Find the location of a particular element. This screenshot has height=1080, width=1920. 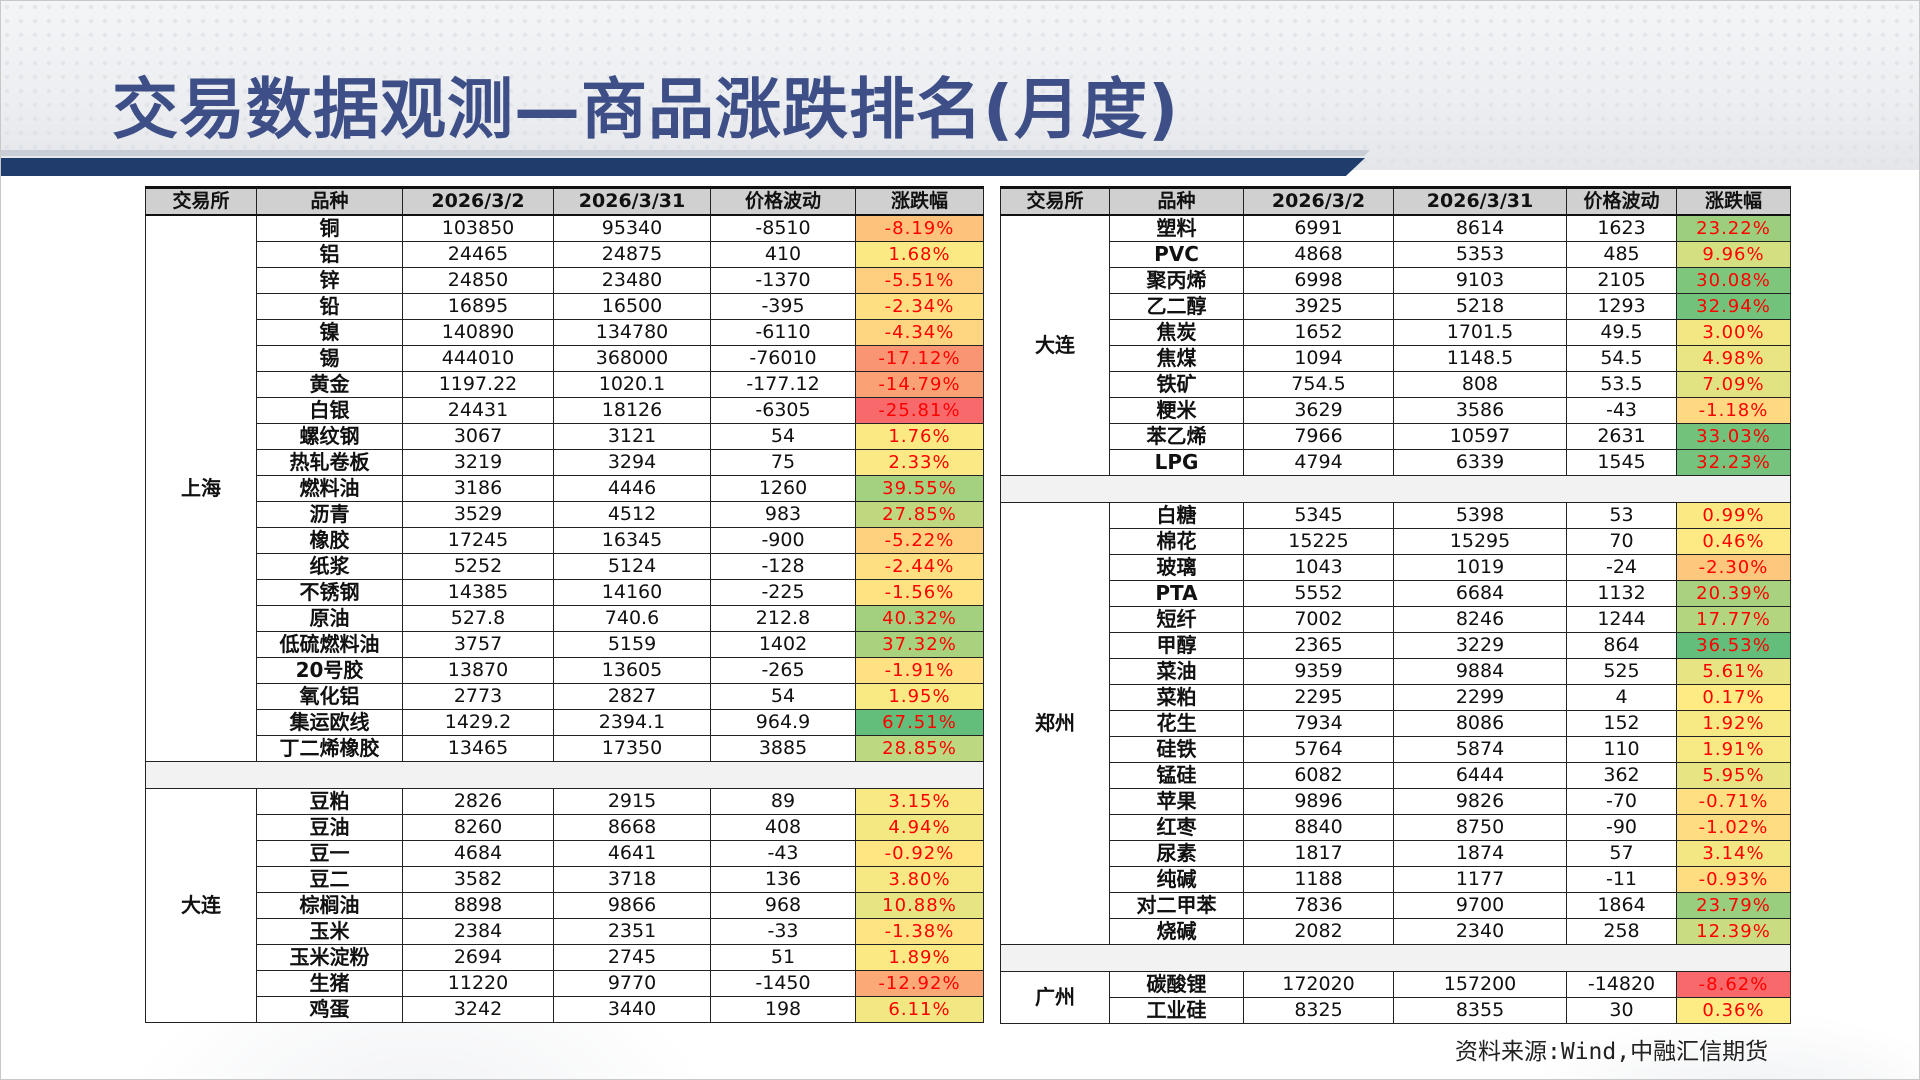

table-row: 豆油 8260 8668 408 4.94% is located at coordinates (565, 827).